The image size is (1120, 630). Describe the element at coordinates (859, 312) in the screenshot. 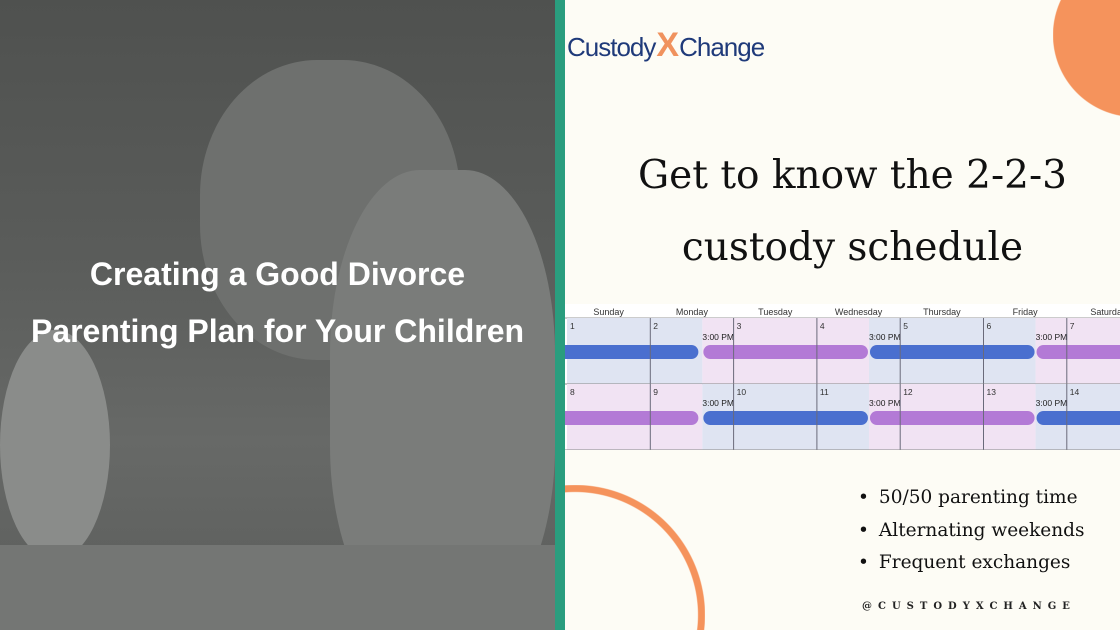

I see `day-header: Wednesday` at that location.